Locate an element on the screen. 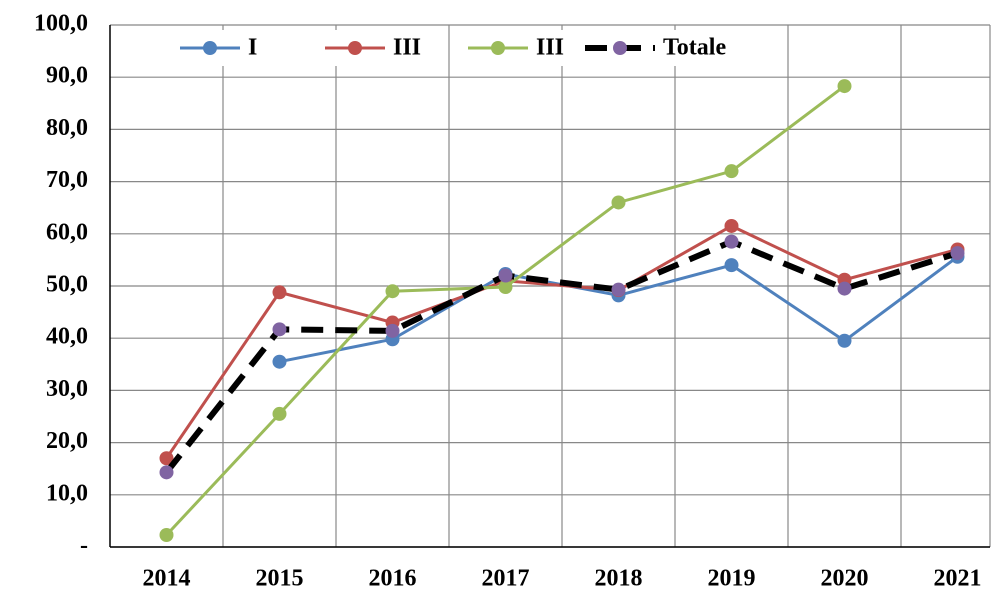 This screenshot has height=596, width=997. y-tick-label: 40,0 is located at coordinates (67, 337).